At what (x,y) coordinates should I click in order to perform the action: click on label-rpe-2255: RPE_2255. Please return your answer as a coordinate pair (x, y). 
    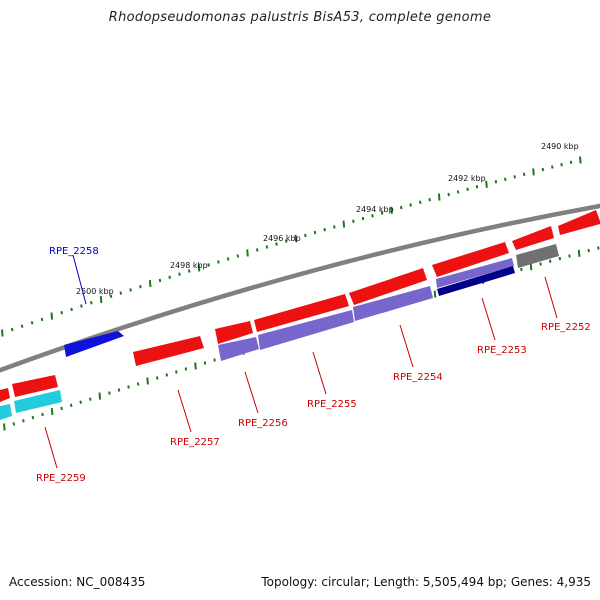
    Looking at the image, I should click on (332, 404).